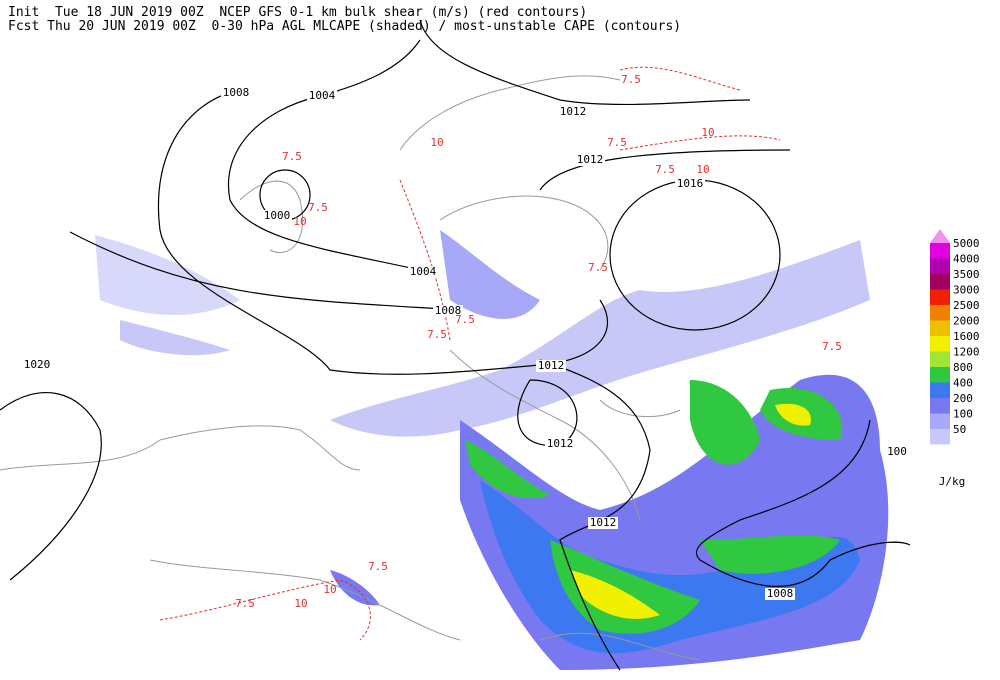  What do you see at coordinates (963, 367) in the screenshot?
I see `colorbar-label: 800` at bounding box center [963, 367].